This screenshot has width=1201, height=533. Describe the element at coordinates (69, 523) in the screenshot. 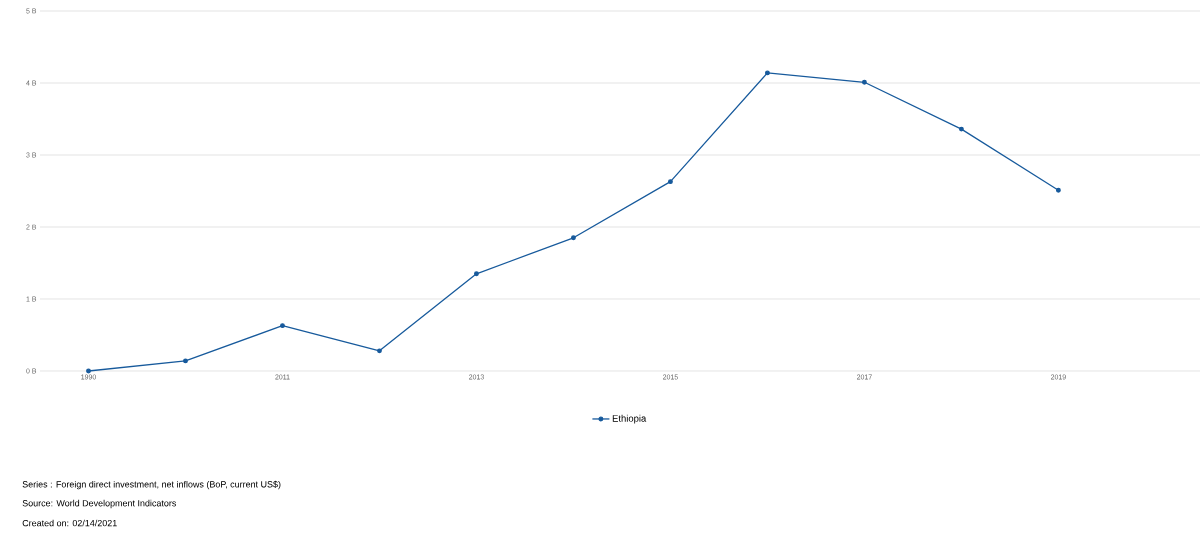

I see `text: Created on: 02/14/2021` at that location.